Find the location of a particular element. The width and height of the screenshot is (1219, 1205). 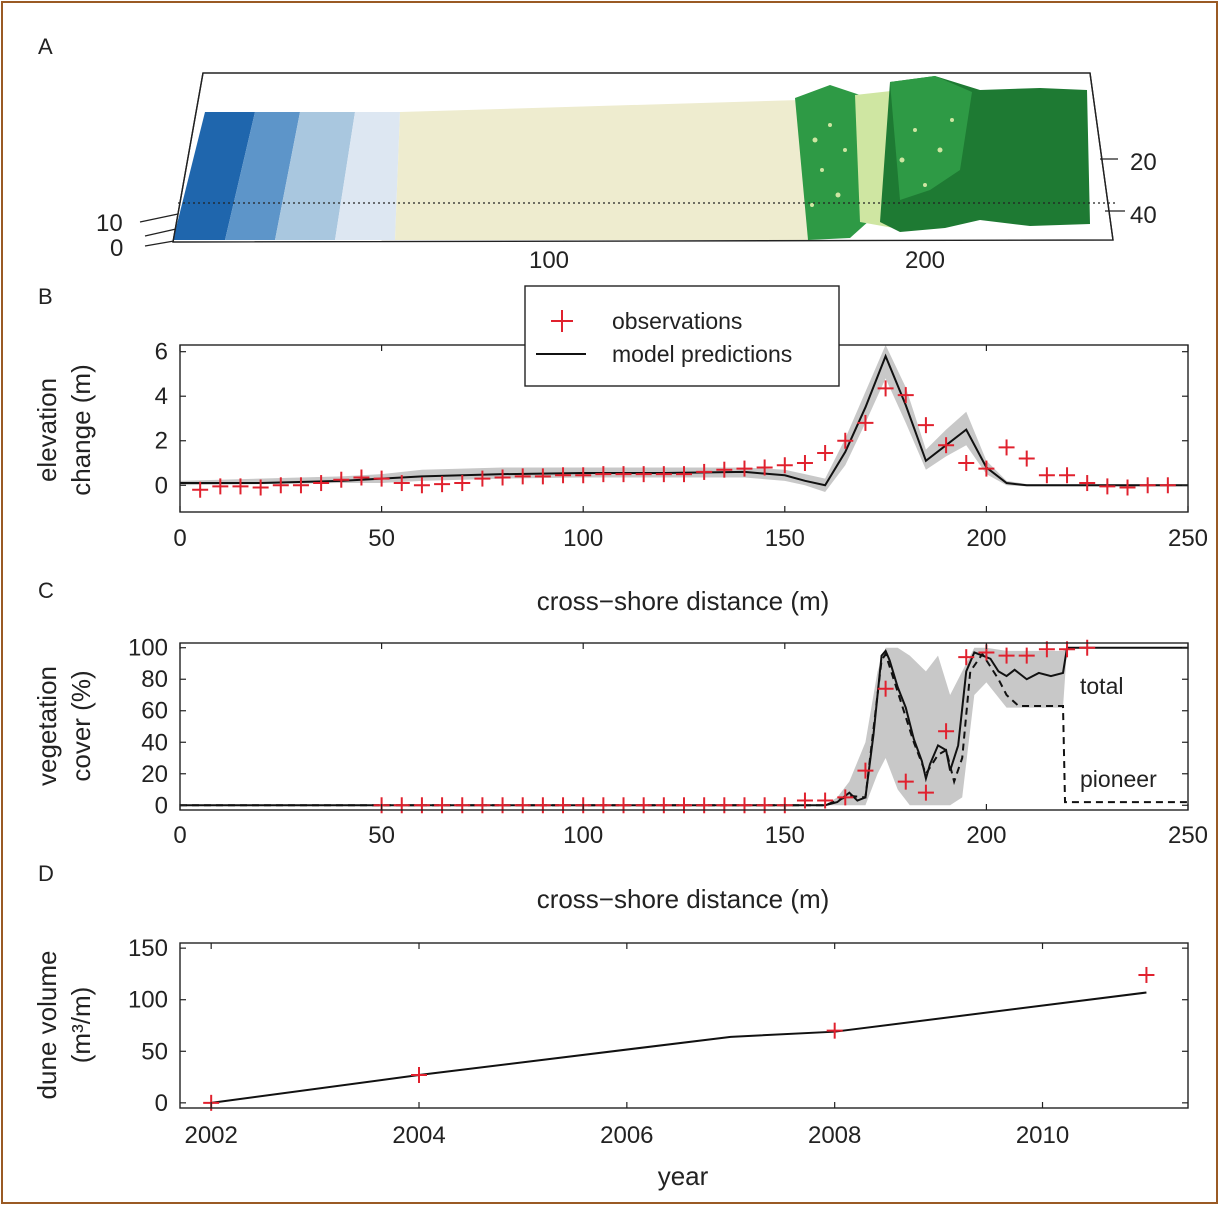

panel-d-ylabel-line2: (m³/m) is located at coordinates (81, 1025).